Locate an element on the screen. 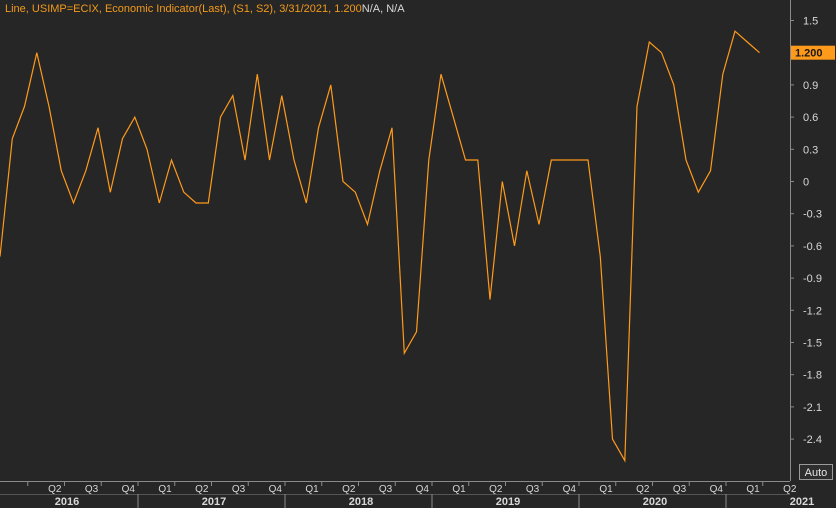  auto-scale-button: Auto is located at coordinates (816, 472).